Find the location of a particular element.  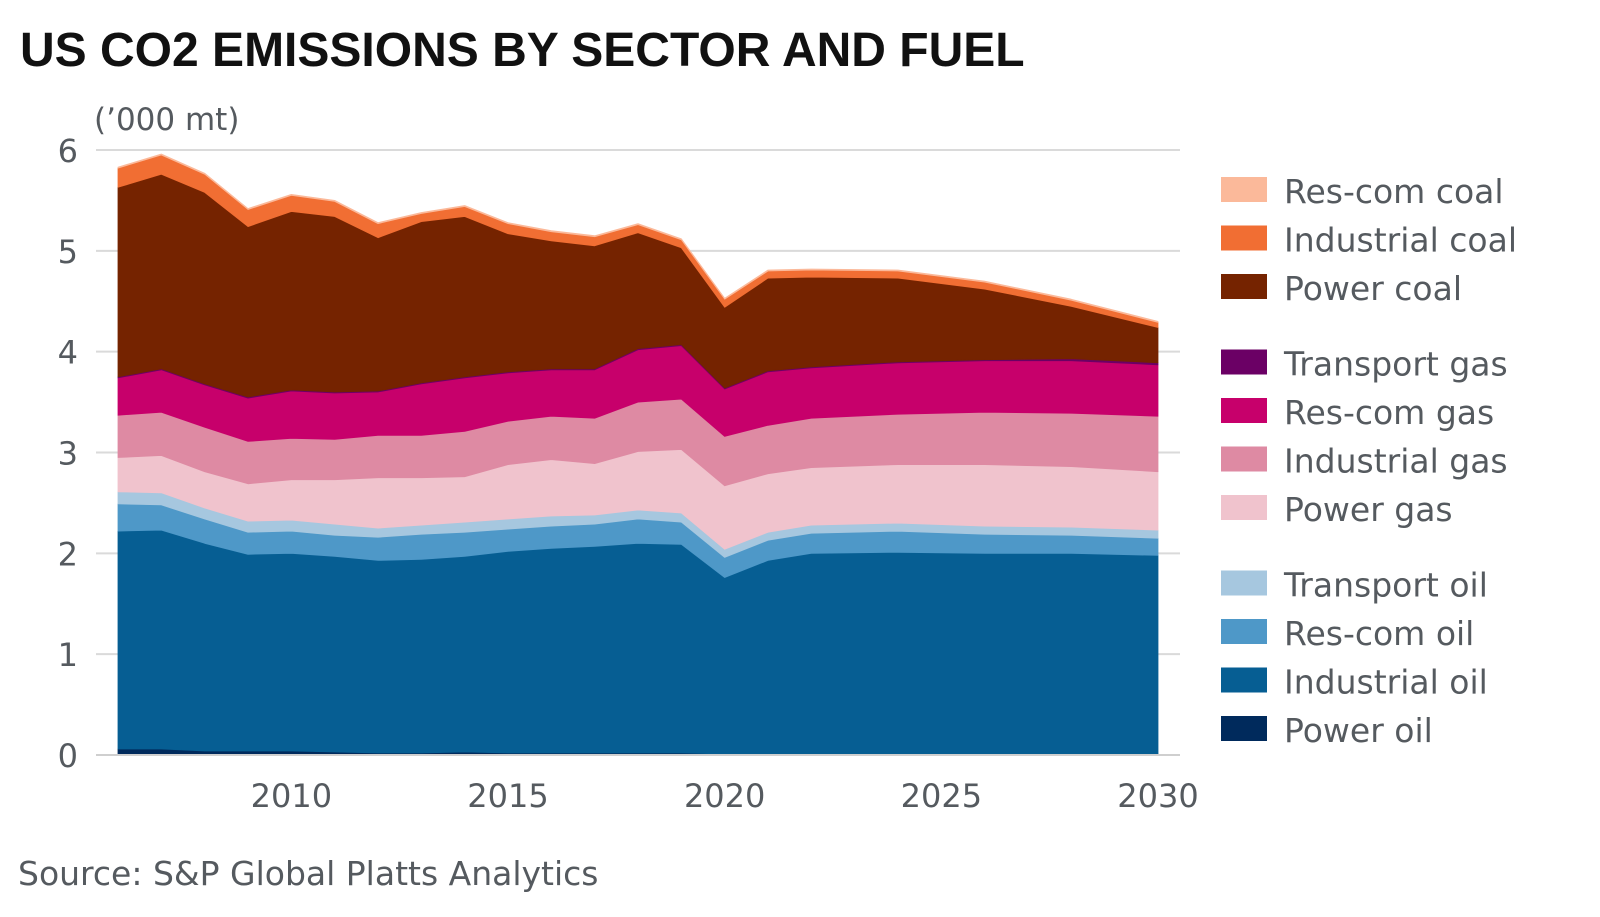

area-res-com-coal is located at coordinates (638, 238).